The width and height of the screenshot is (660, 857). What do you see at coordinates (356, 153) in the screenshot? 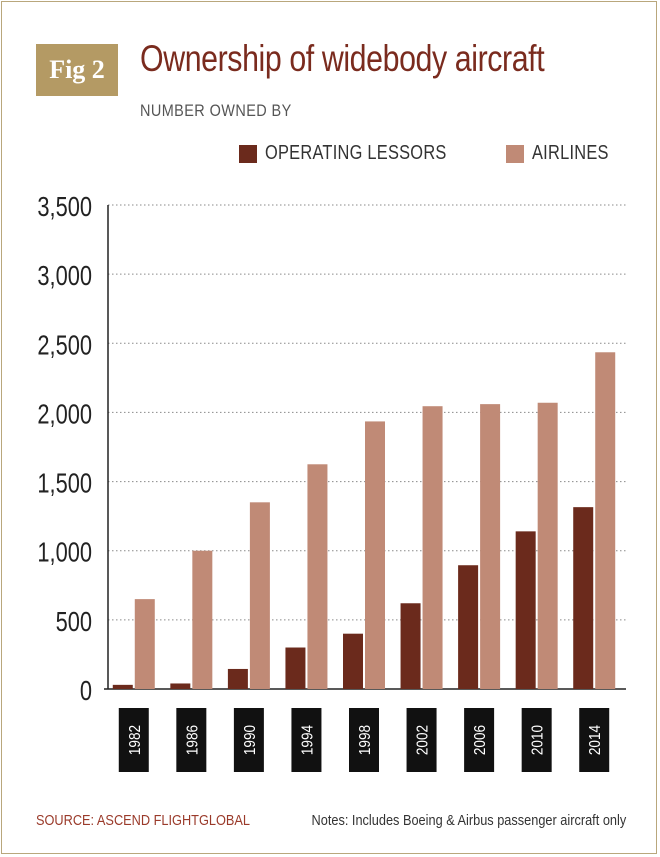
I see `legend-label-lessors: OPERATING LESSORS` at bounding box center [356, 153].